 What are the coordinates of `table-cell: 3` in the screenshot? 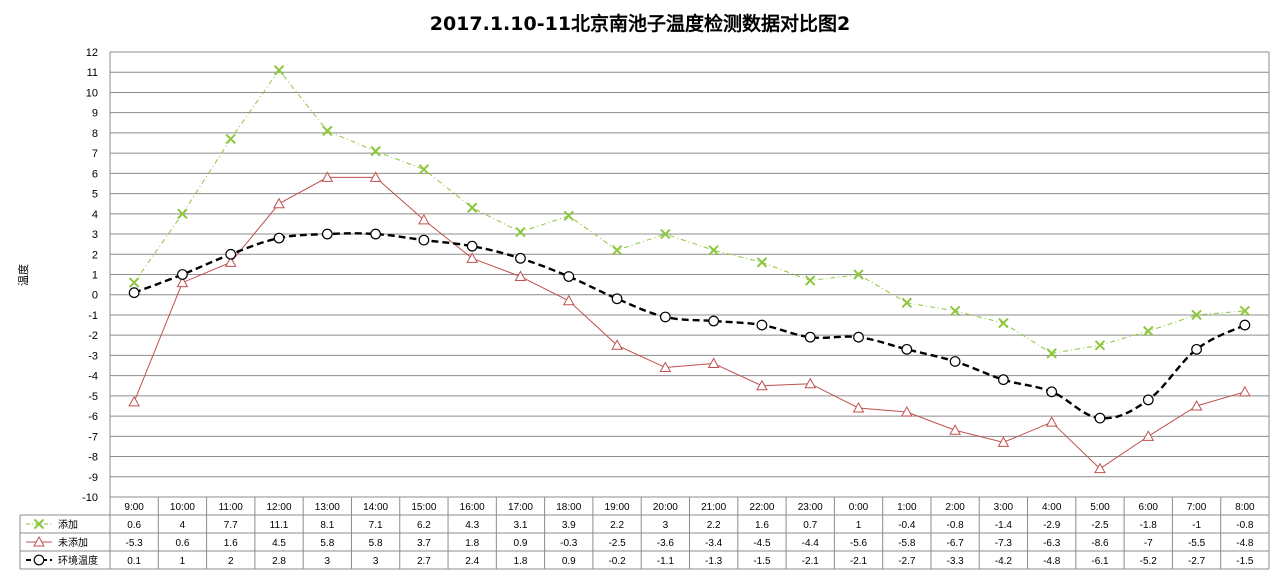 It's located at (666, 525).